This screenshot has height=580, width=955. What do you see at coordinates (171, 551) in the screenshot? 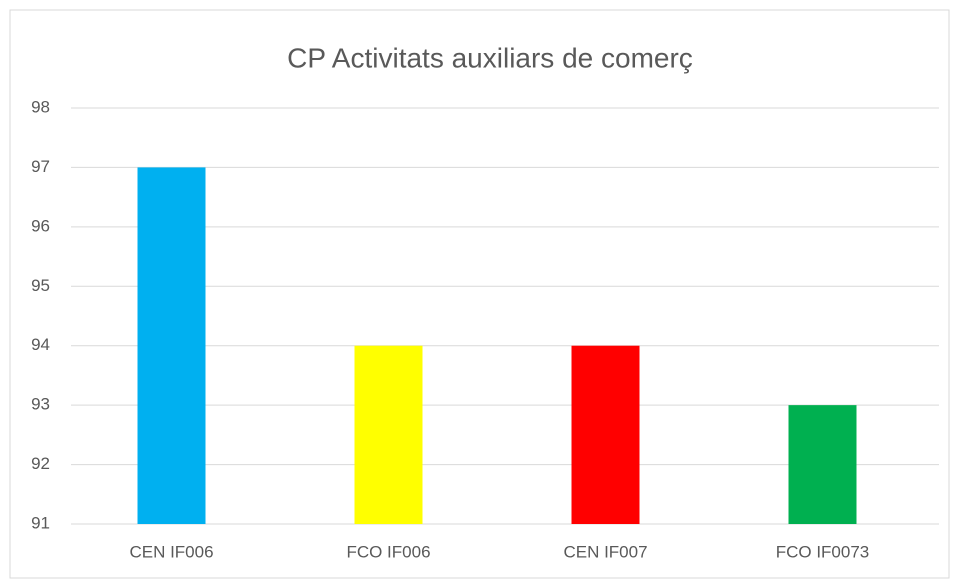
I see `x-tick-label: CEN IF006` at bounding box center [171, 551].